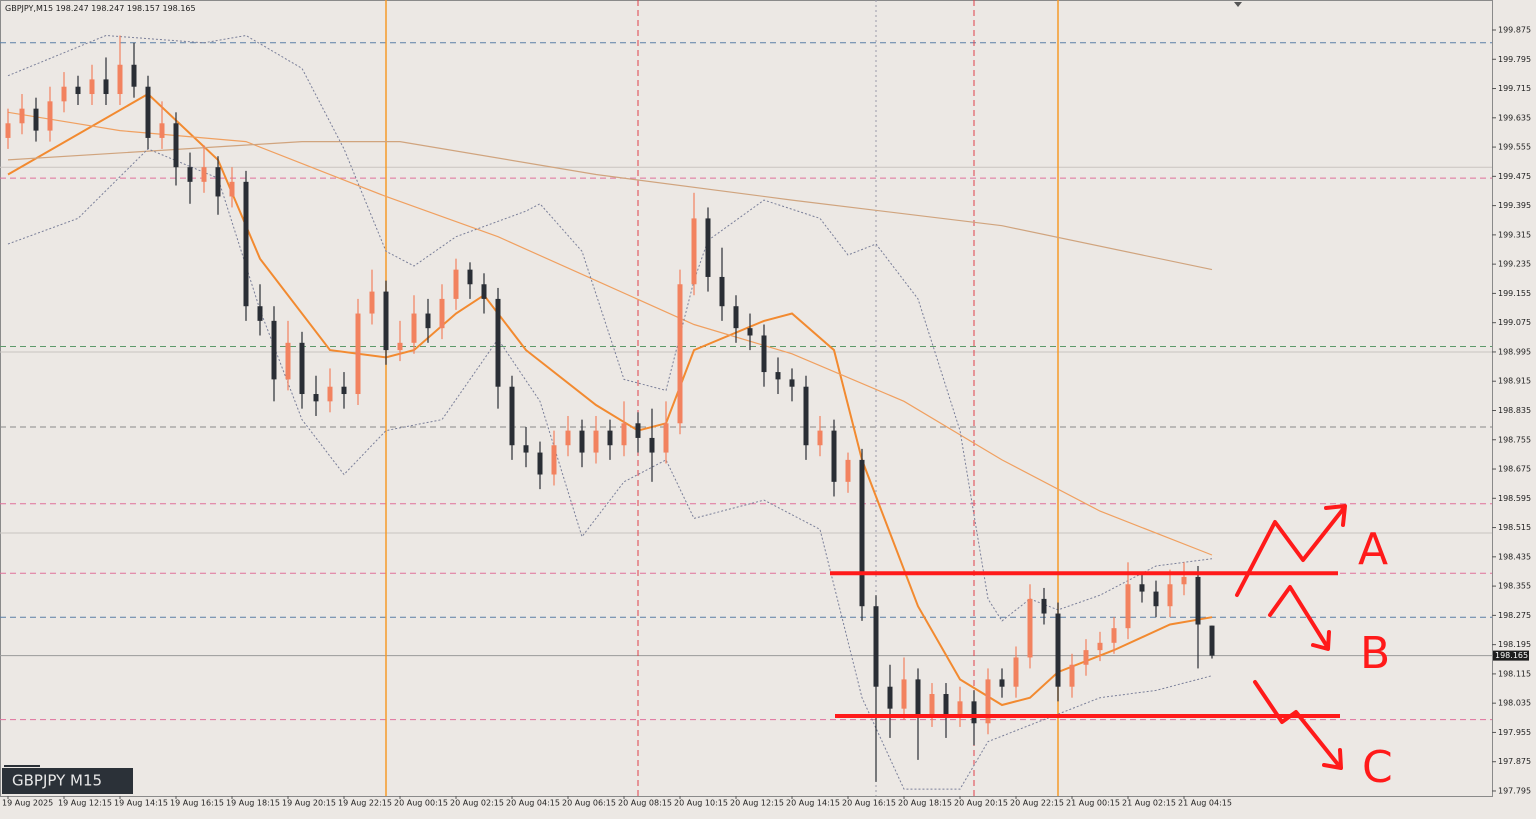  What do you see at coordinates (57, 781) in the screenshot?
I see `chart-label: GBPJPY M15` at bounding box center [57, 781].